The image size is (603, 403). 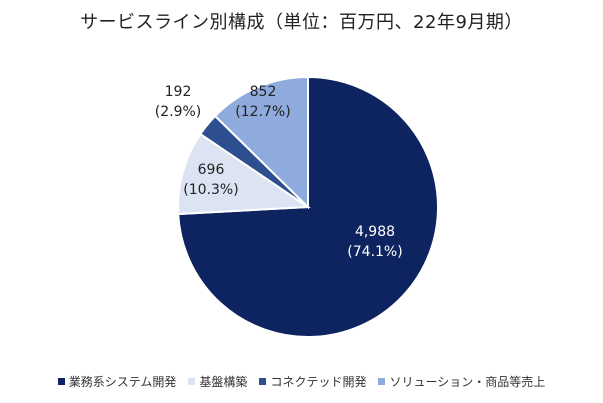 What do you see at coordinates (210, 190) in the screenshot?
I see `slice-percent-label-2: (10.3%)` at bounding box center [210, 190].